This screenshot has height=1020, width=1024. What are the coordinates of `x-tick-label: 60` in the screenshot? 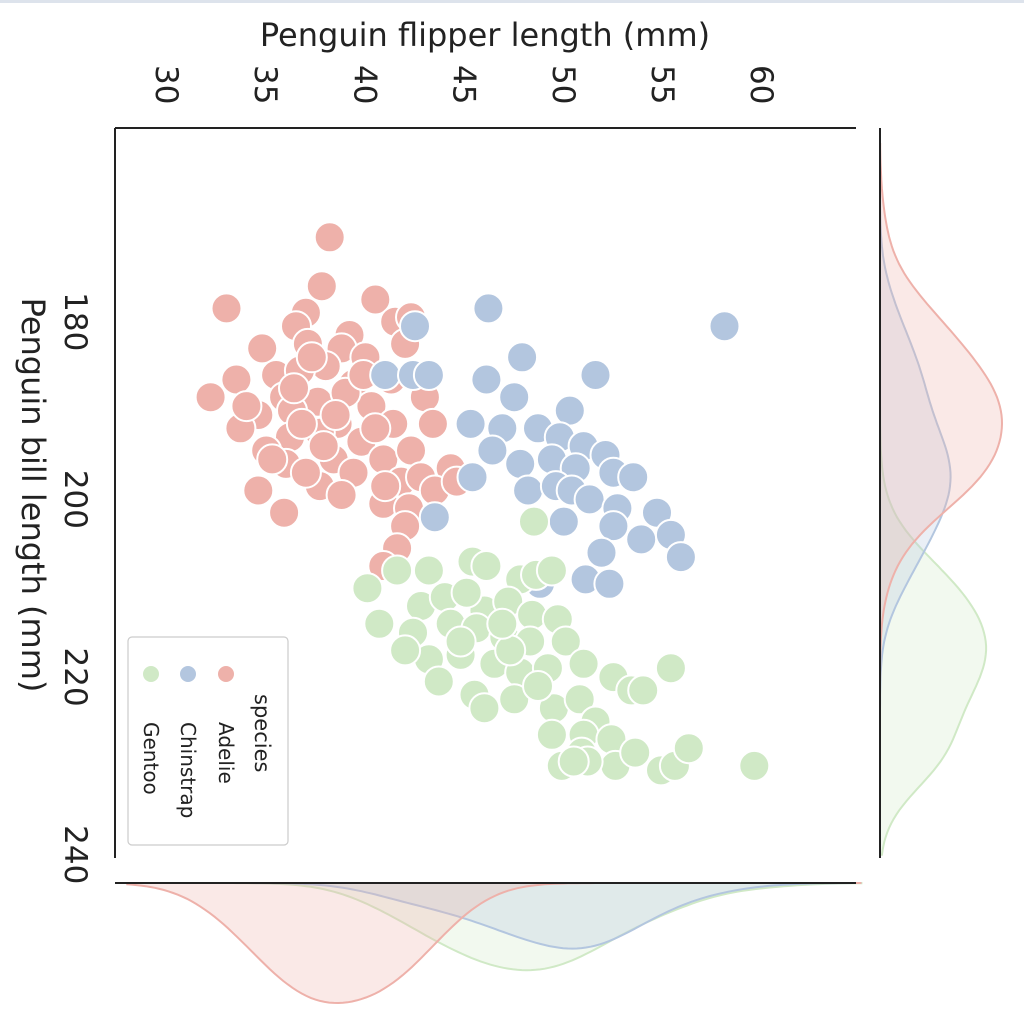 It's located at (761, 84).